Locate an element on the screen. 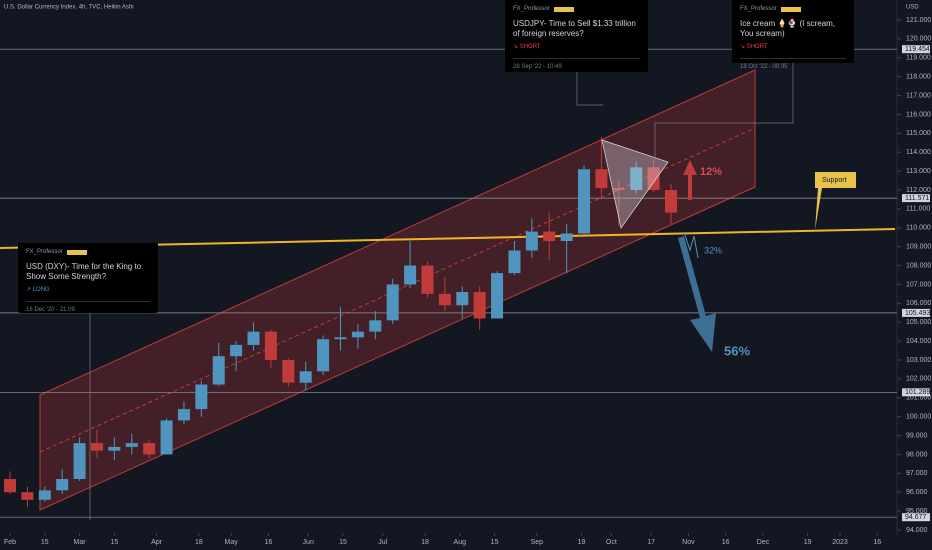  price-tag-label: 111.571 is located at coordinates (917, 198).